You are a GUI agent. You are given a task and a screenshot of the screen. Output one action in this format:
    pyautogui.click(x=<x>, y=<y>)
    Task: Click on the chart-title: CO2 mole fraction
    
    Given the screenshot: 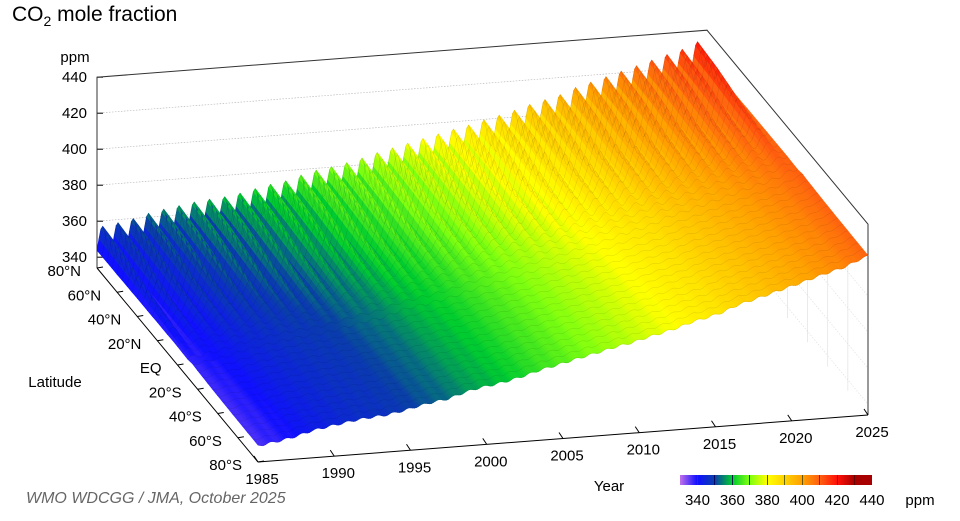 What is the action you would take?
    pyautogui.click(x=94, y=16)
    